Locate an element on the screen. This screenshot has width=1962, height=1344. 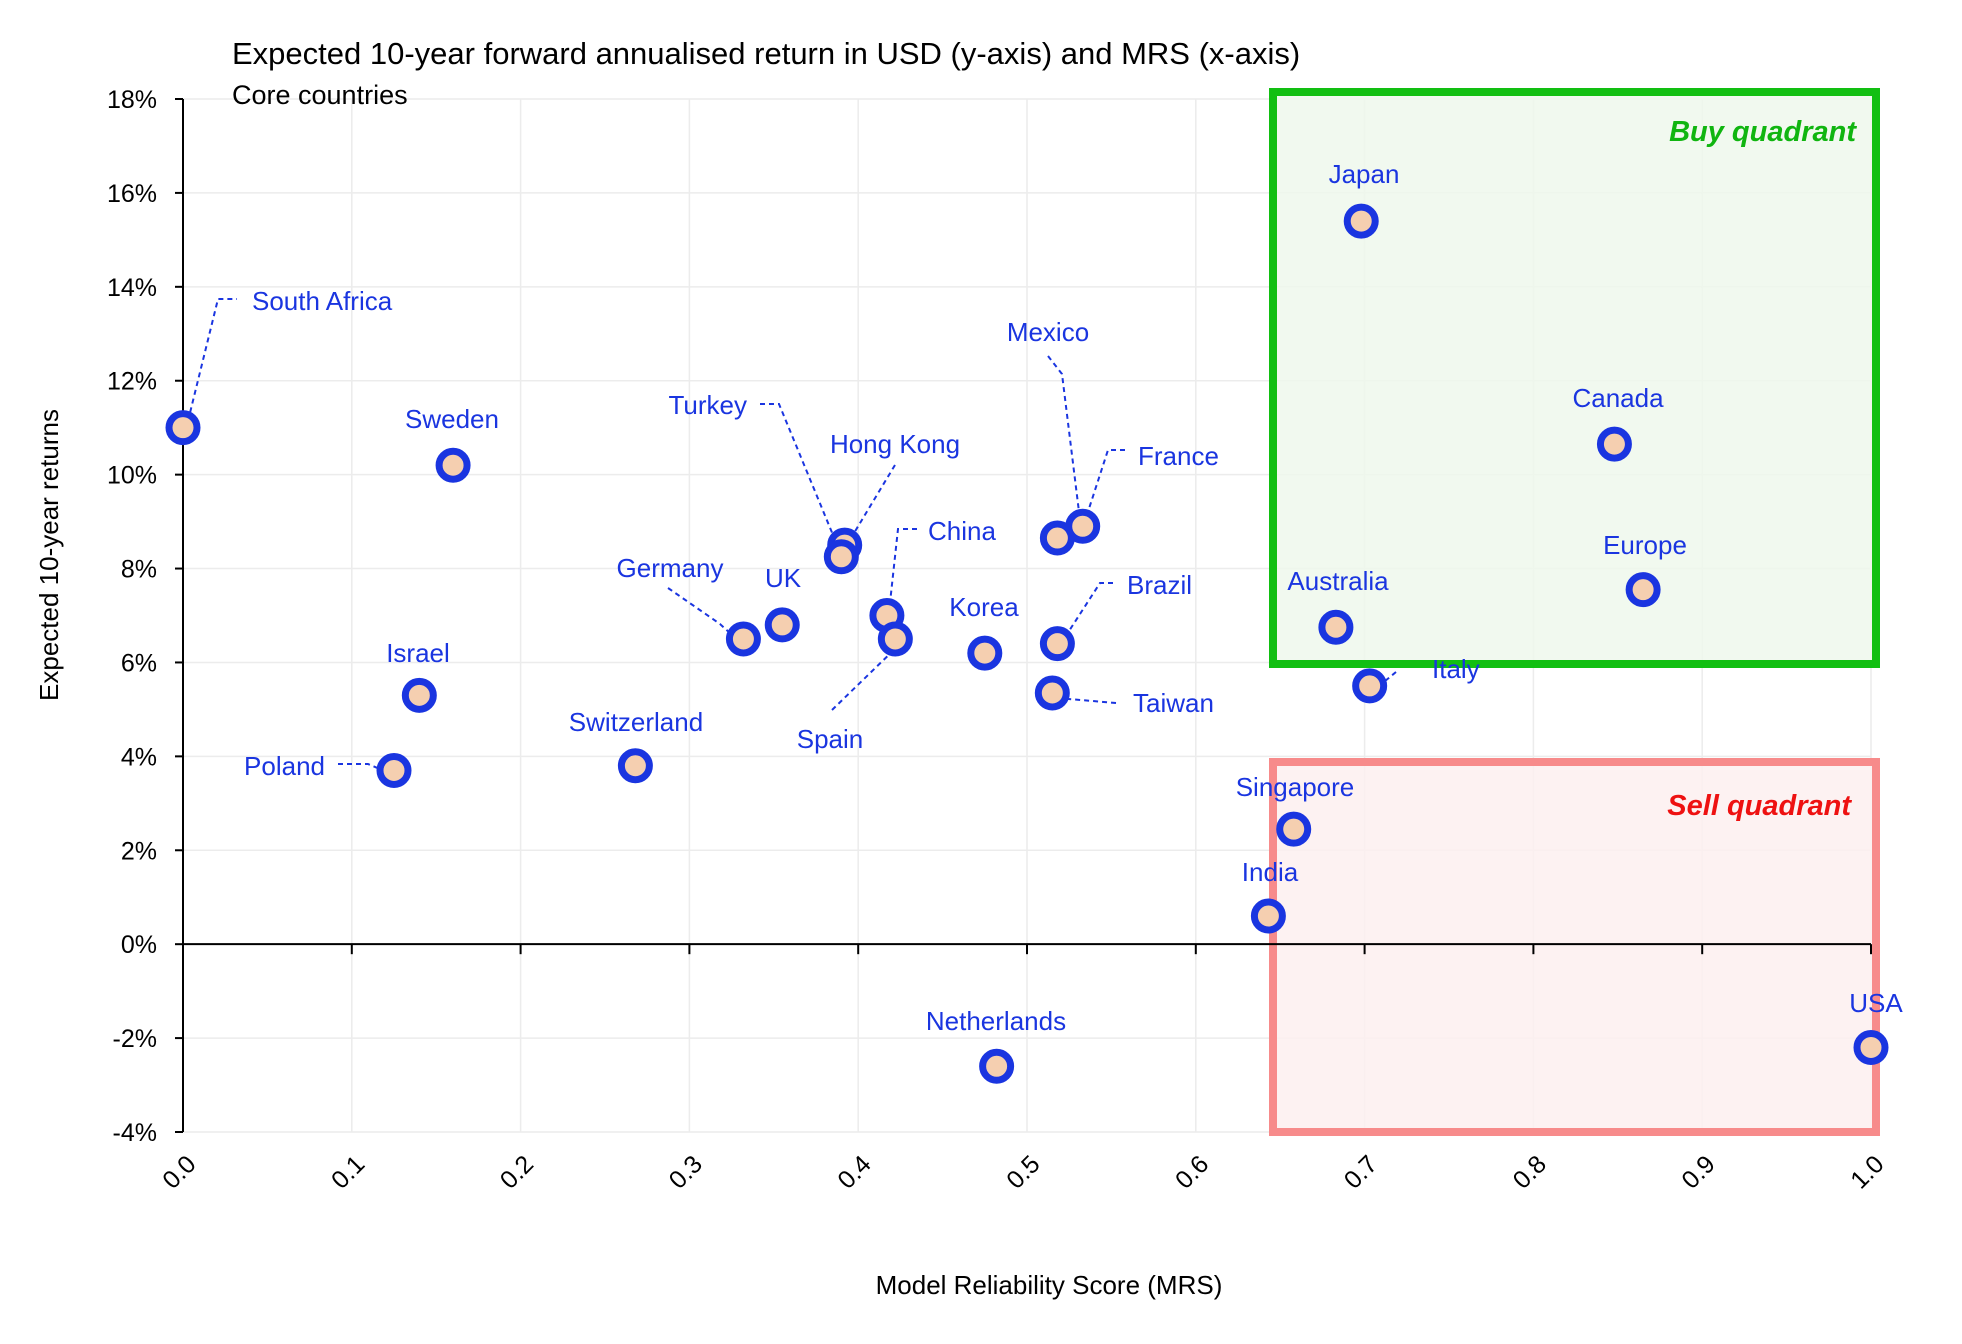
x-tick-label: 0.9 is located at coordinates (1698, 1172).